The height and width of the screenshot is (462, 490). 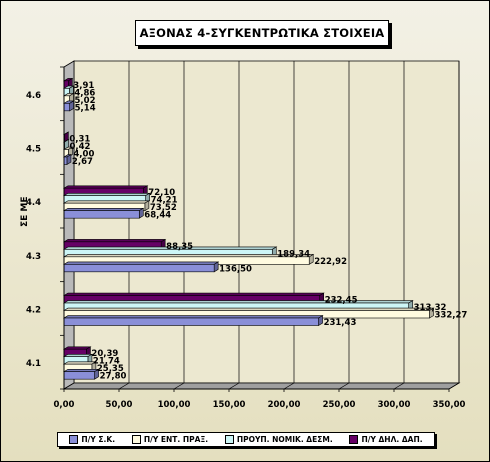 I want to click on x-tick-label: 50,00, so click(x=119, y=405).